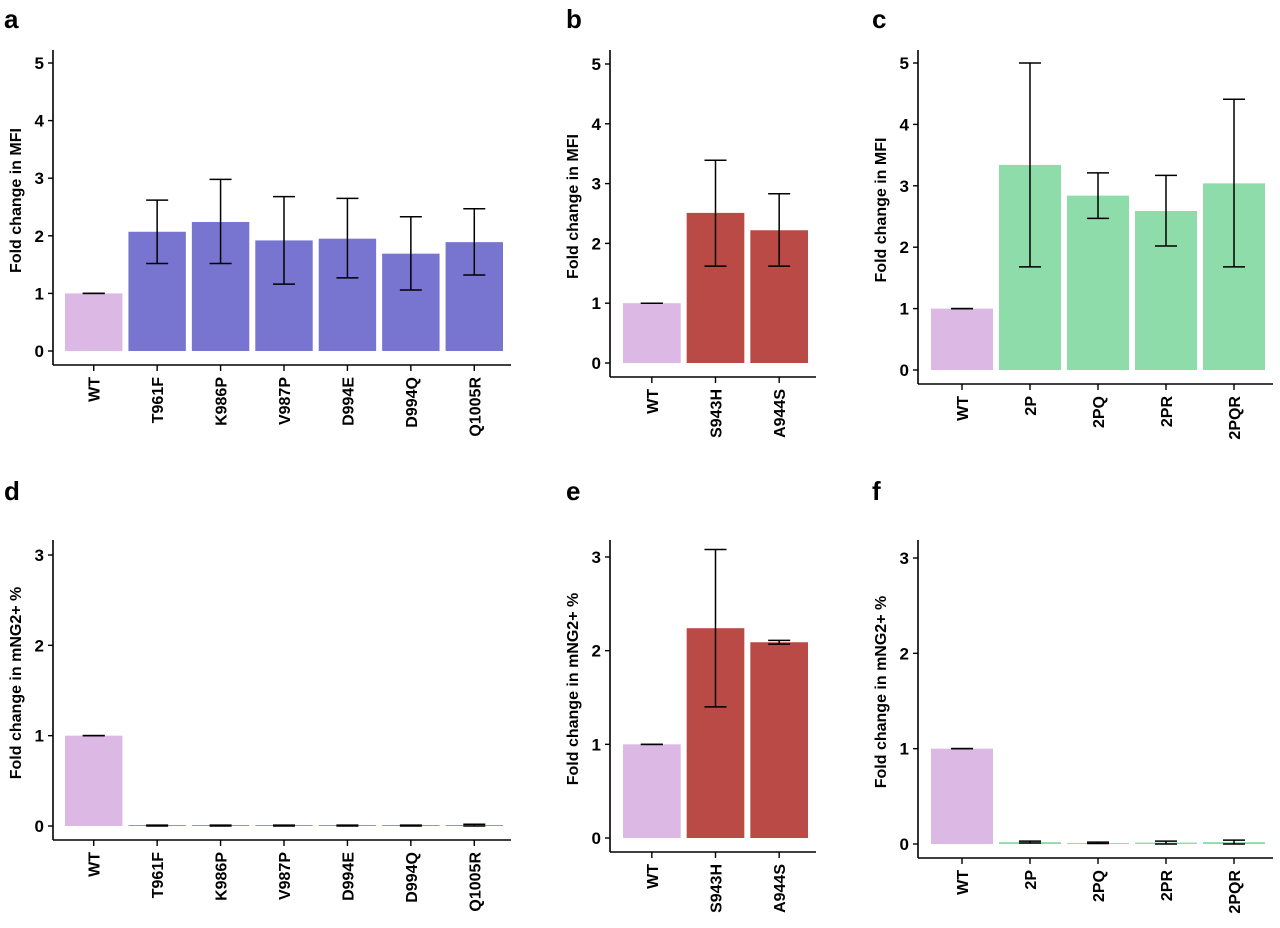 The width and height of the screenshot is (1280, 928). What do you see at coordinates (879, 19) in the screenshot?
I see `panel-letter: c` at bounding box center [879, 19].